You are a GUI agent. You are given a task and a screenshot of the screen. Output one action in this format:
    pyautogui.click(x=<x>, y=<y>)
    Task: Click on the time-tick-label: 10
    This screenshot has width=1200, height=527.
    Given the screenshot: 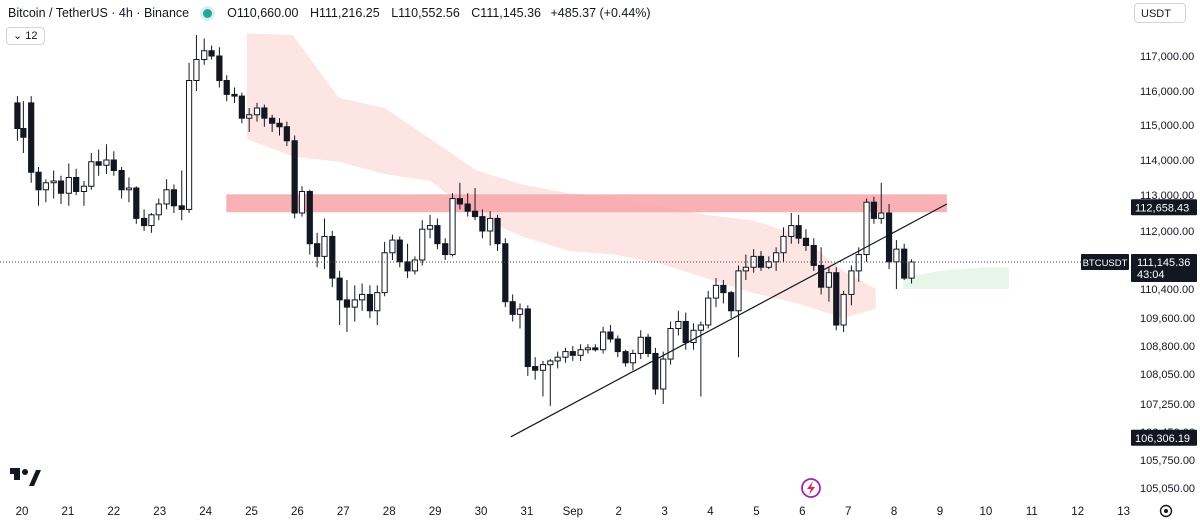 What is the action you would take?
    pyautogui.click(x=986, y=512)
    